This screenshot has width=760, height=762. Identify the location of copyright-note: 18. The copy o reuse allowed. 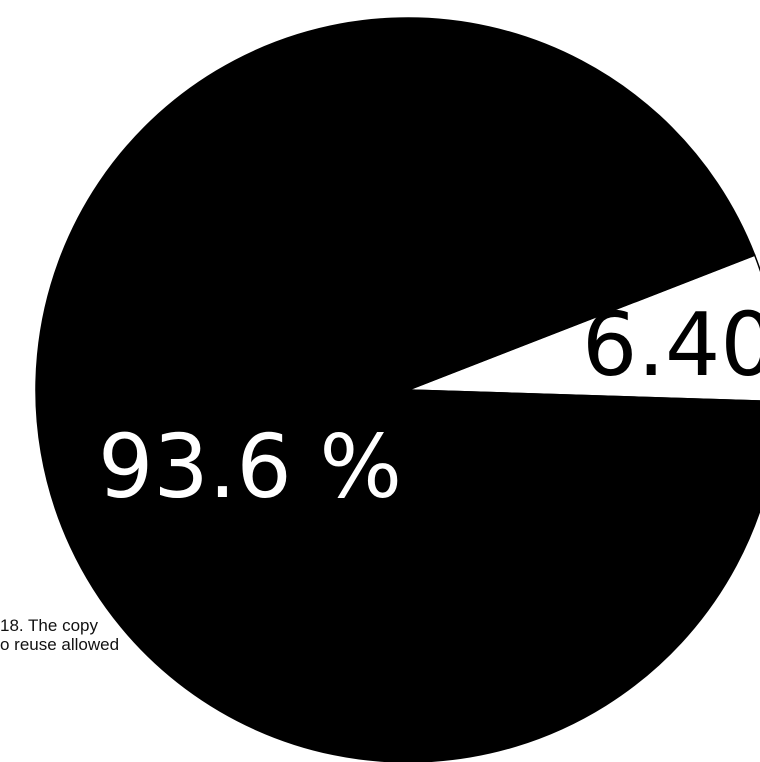
(75, 635).